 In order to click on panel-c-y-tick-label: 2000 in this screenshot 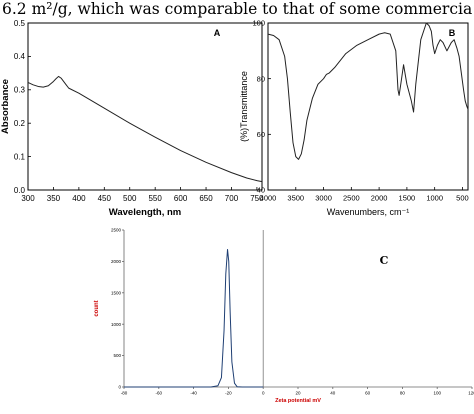, I will do `click(116, 261)`.